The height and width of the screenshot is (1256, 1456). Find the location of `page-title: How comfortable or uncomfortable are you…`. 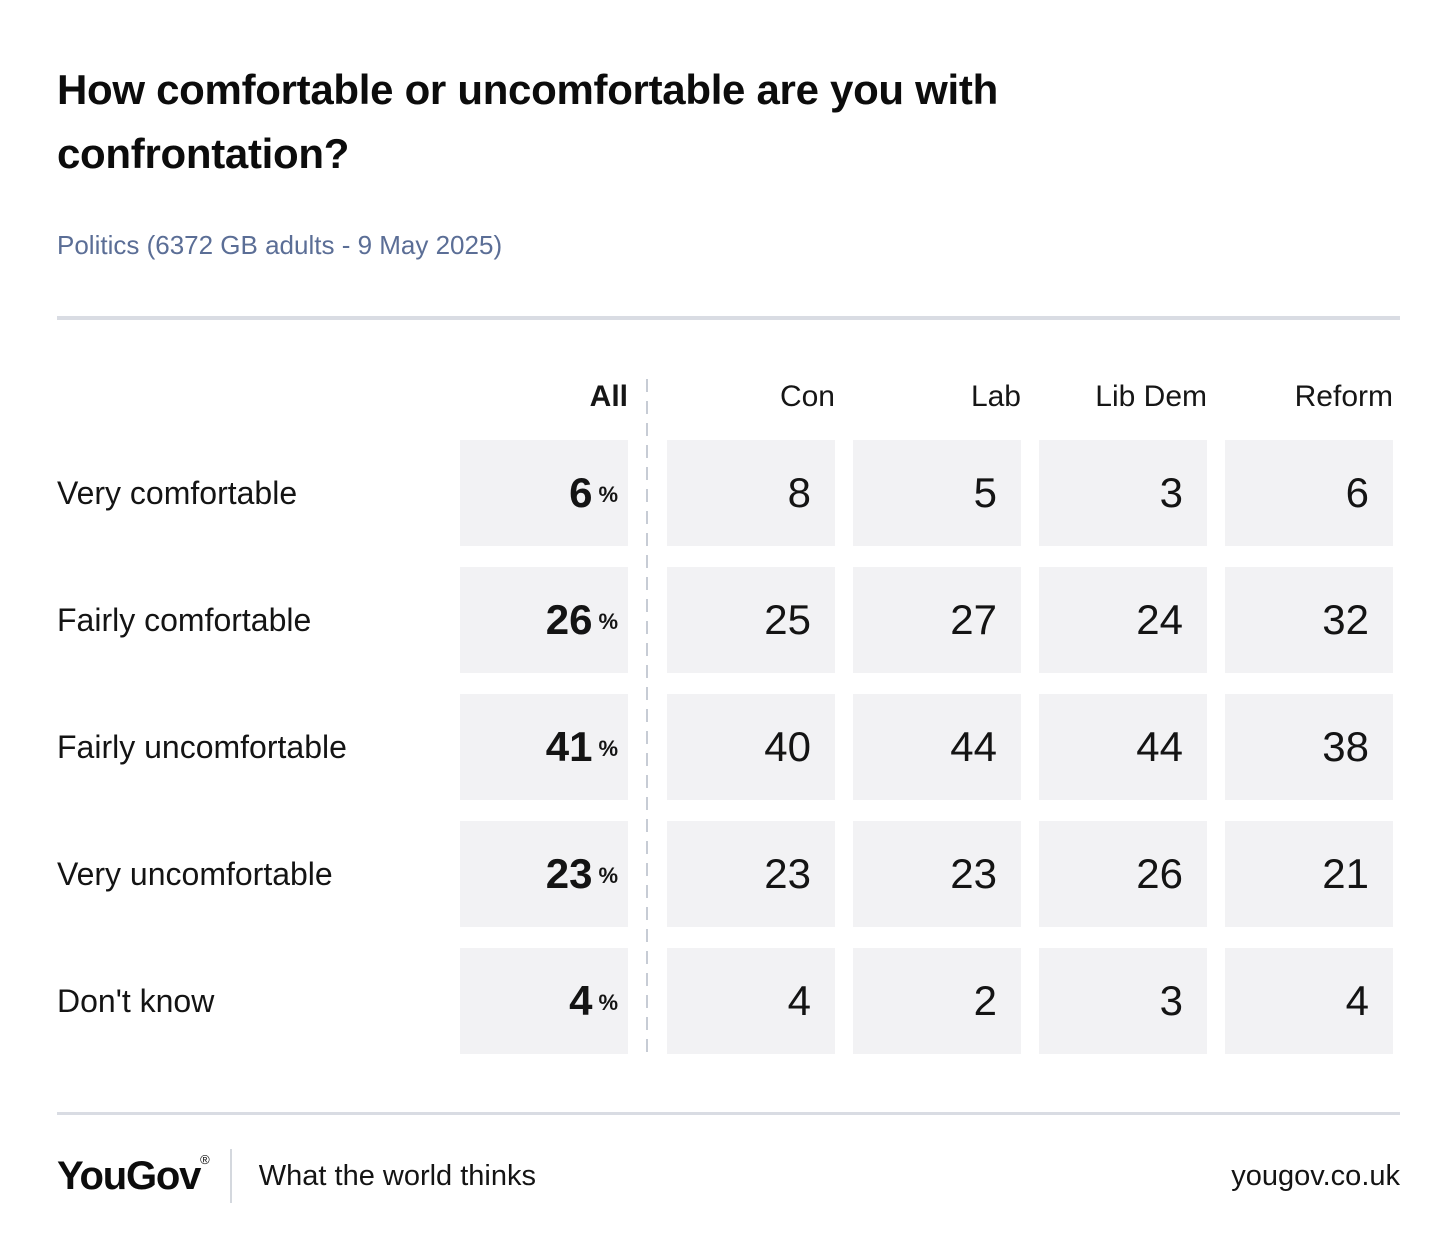

page-title: How comfortable or uncomfortable are you… is located at coordinates (728, 122).